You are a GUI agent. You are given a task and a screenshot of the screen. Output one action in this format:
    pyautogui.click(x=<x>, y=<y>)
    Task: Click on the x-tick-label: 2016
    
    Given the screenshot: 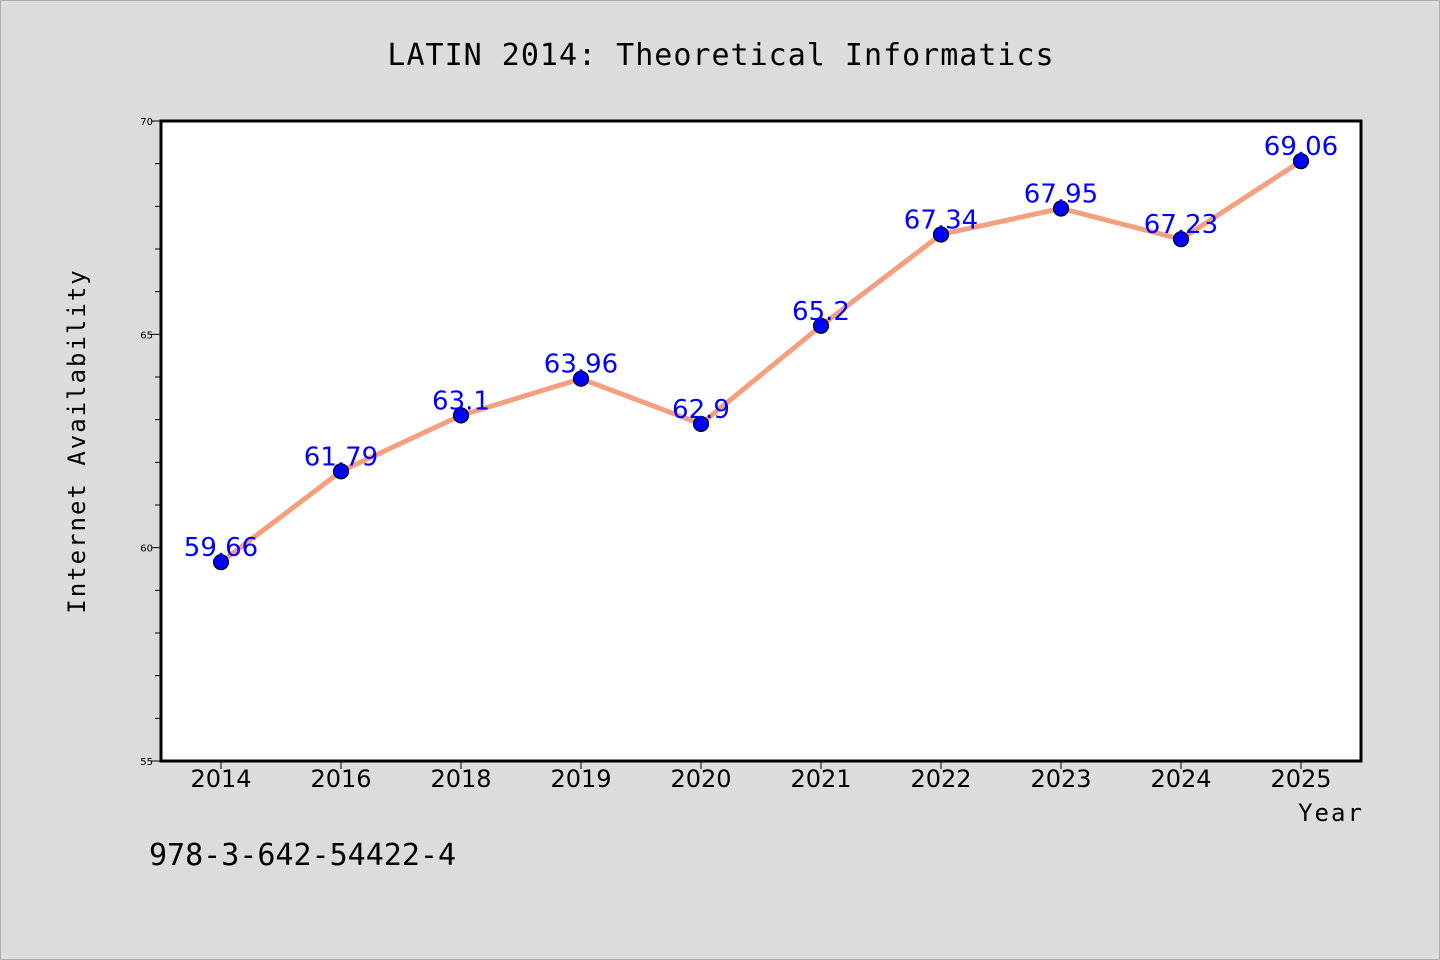 What is the action you would take?
    pyautogui.click(x=340, y=779)
    